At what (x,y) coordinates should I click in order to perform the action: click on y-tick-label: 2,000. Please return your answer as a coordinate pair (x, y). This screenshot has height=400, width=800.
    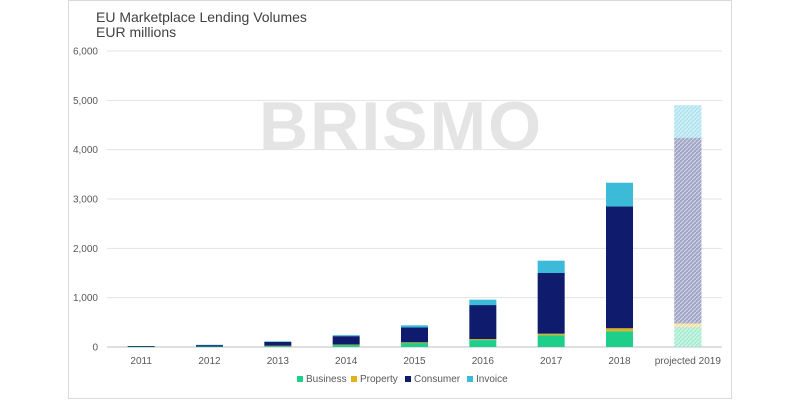
    Looking at the image, I should click on (85, 249).